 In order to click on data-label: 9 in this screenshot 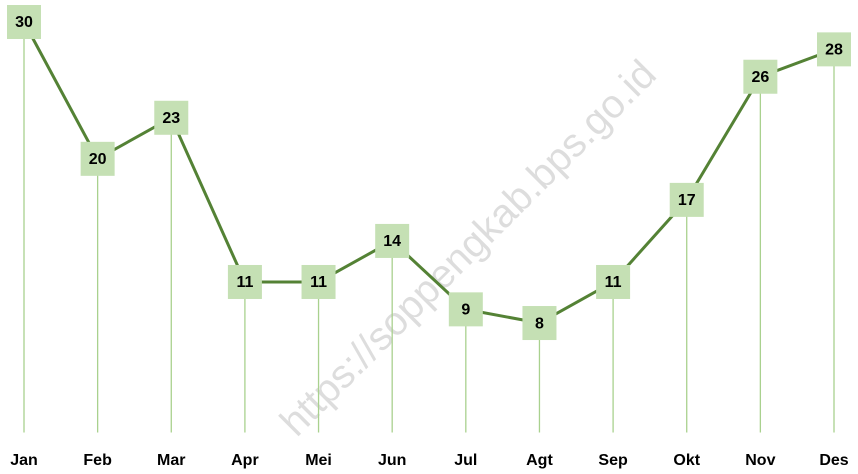, I will do `click(465, 310)`.